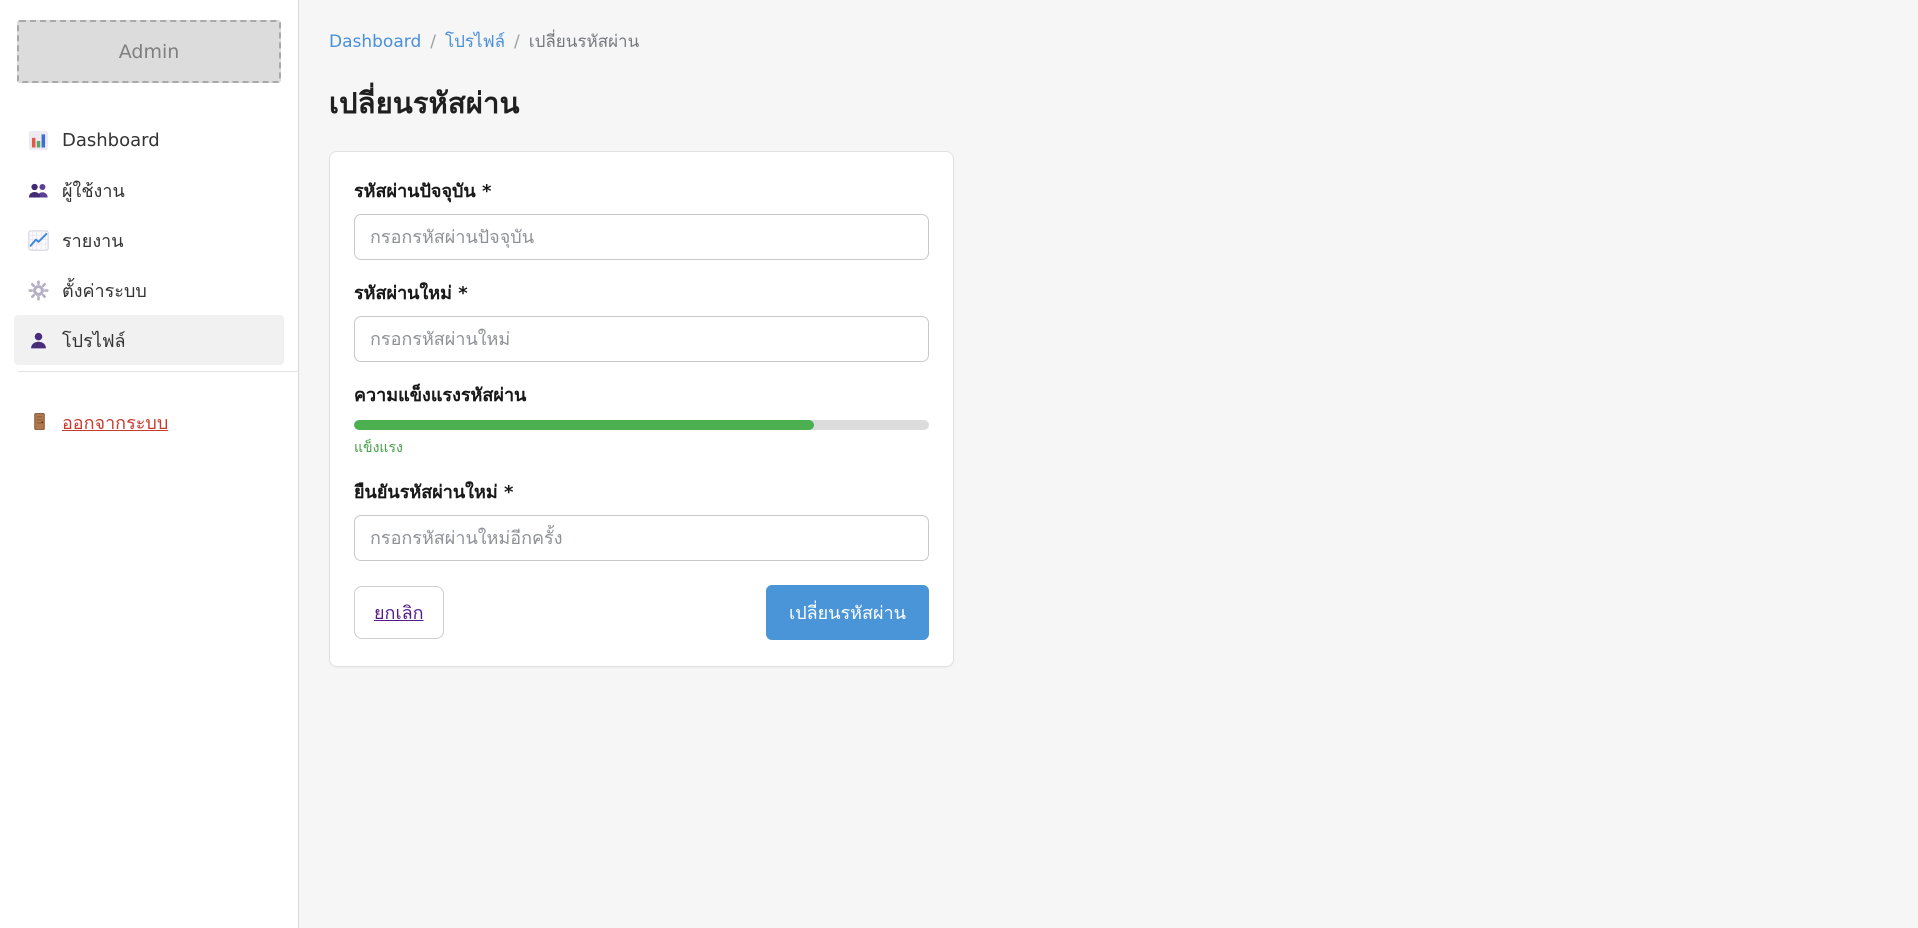  I want to click on current-password-input, so click(641, 237).